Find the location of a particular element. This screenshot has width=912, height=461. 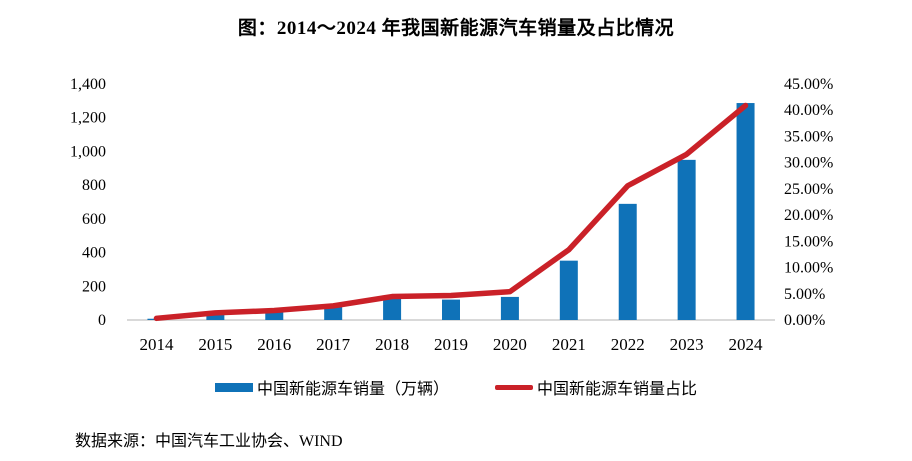

y-axis-right-tick-label: 45.00% is located at coordinates (808, 84).